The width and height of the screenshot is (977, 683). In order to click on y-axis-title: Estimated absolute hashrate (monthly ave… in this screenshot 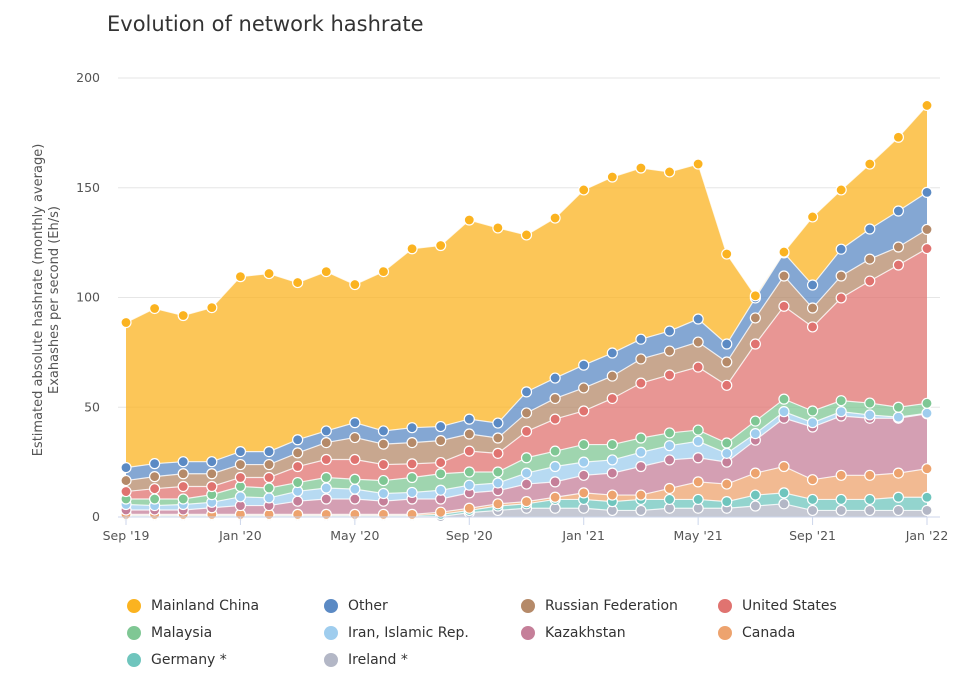, I will do `click(46, 300)`.